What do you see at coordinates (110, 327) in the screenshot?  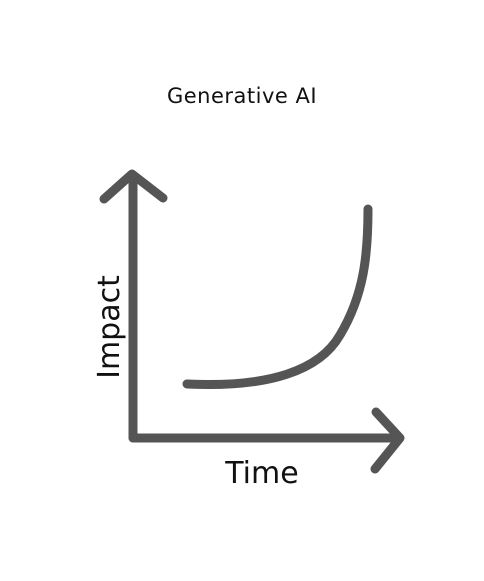 I see `y-axis-label: Impact` at bounding box center [110, 327].